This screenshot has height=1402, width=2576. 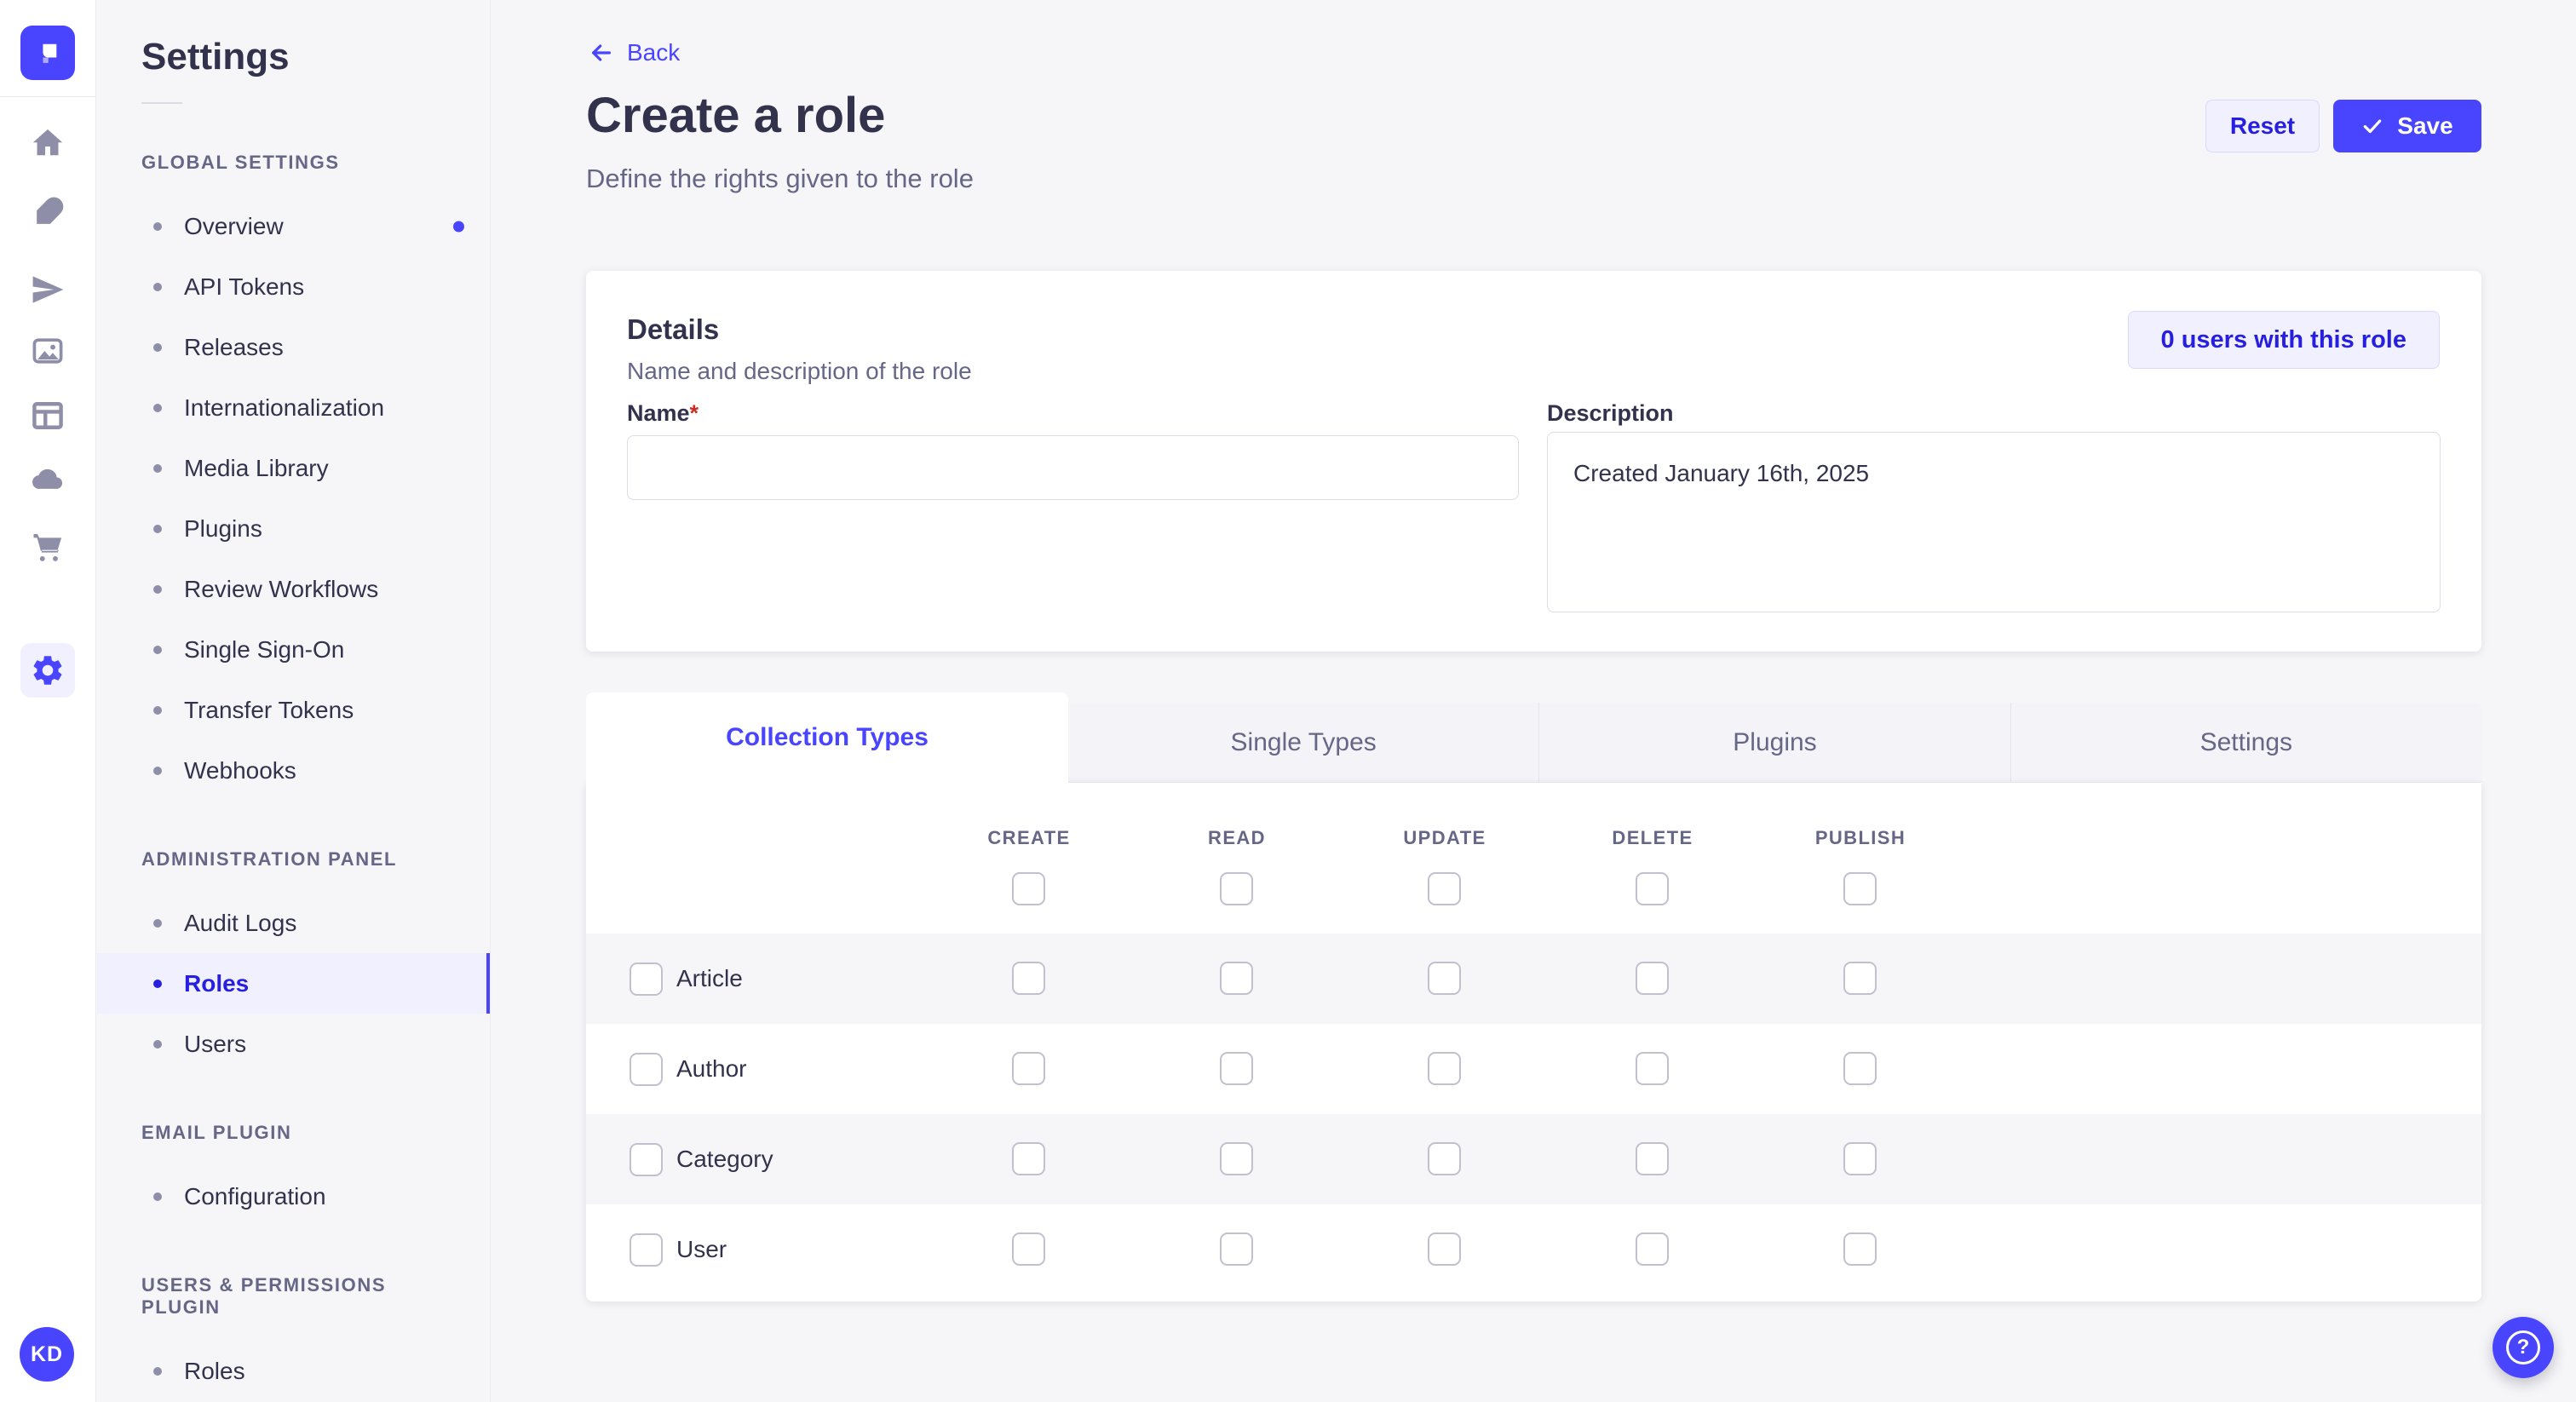 What do you see at coordinates (240, 162) in the screenshot?
I see `section-global-settings: GLOBAL SETTINGS` at bounding box center [240, 162].